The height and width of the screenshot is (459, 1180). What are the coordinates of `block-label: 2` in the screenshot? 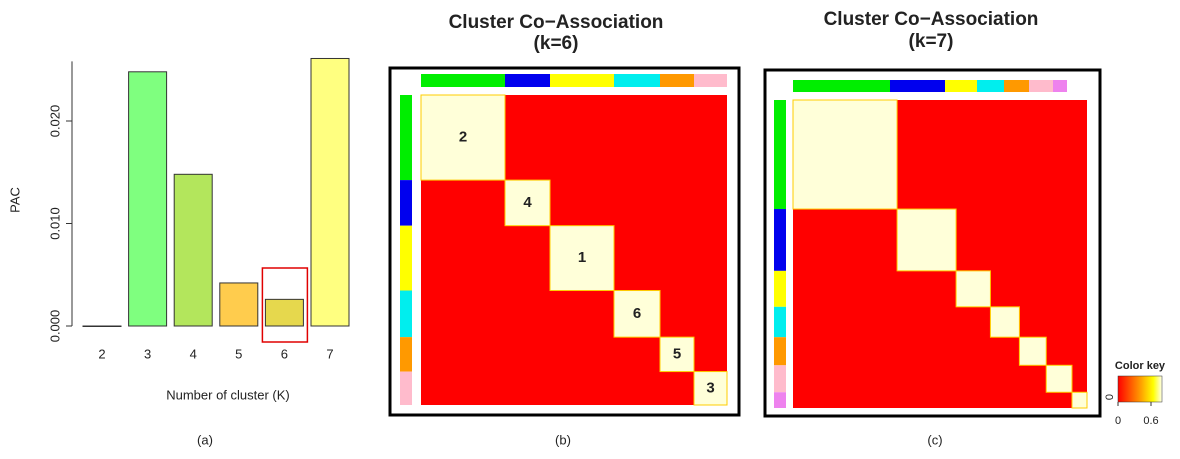 It's located at (463, 137).